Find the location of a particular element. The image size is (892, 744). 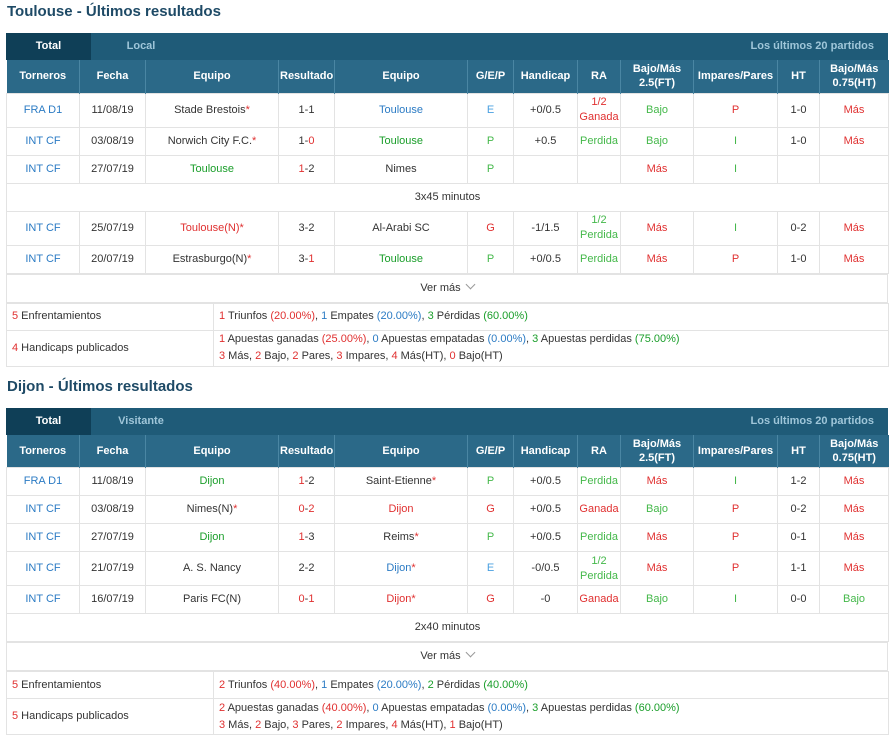

over-under-ht: Más is located at coordinates (854, 537).